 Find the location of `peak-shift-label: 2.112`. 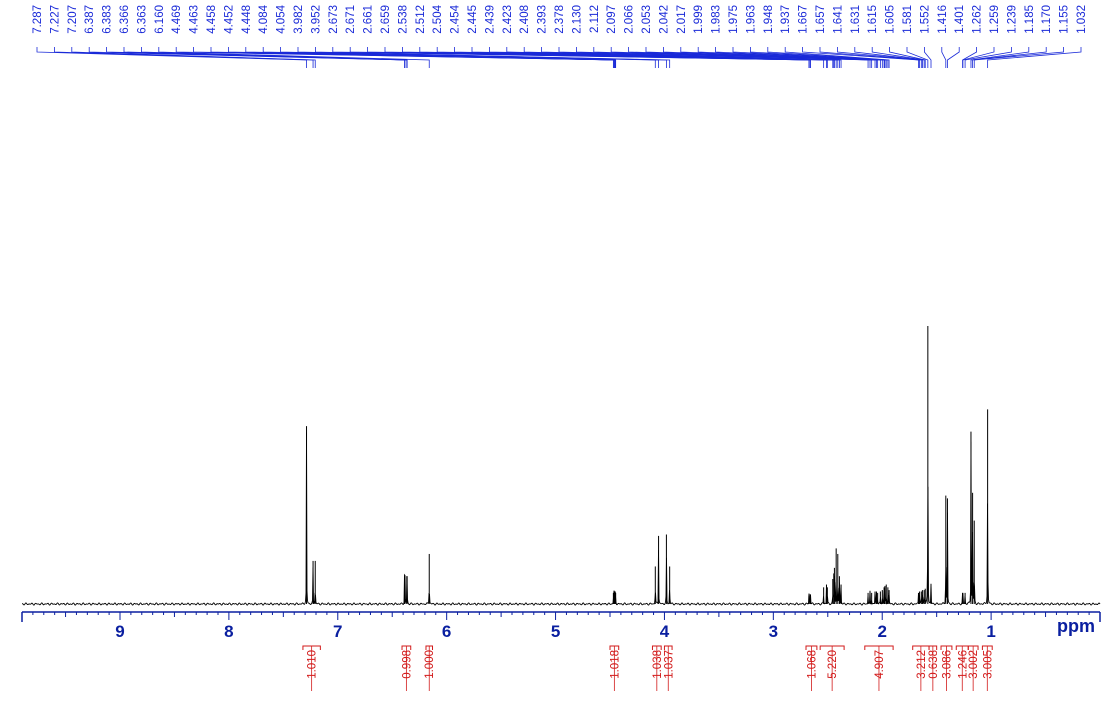

peak-shift-label: 2.112 is located at coordinates (595, 19).